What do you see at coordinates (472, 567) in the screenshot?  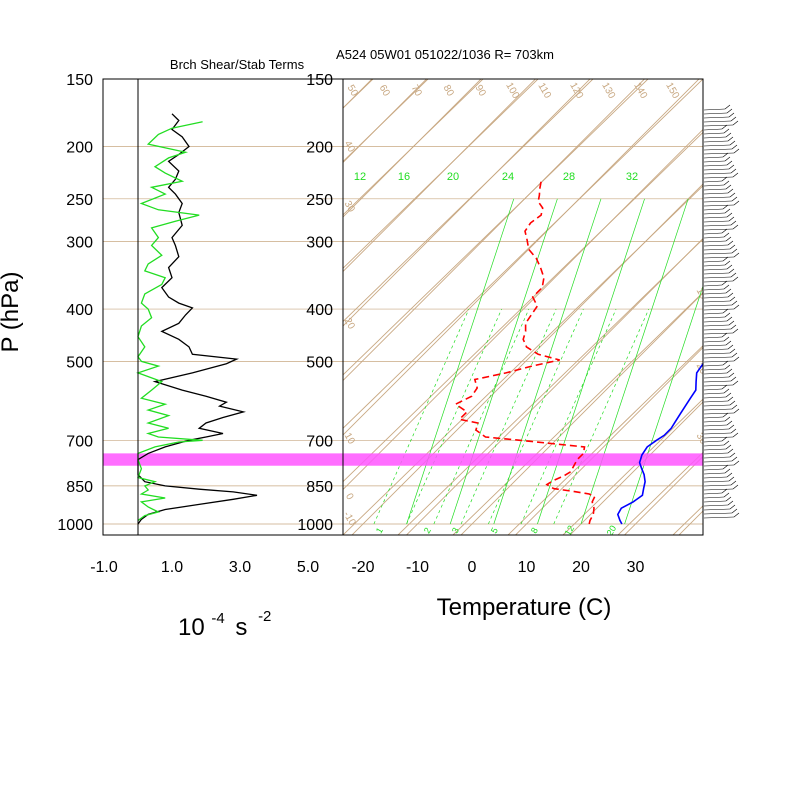 I see `temperature-tick-label: 0` at bounding box center [472, 567].